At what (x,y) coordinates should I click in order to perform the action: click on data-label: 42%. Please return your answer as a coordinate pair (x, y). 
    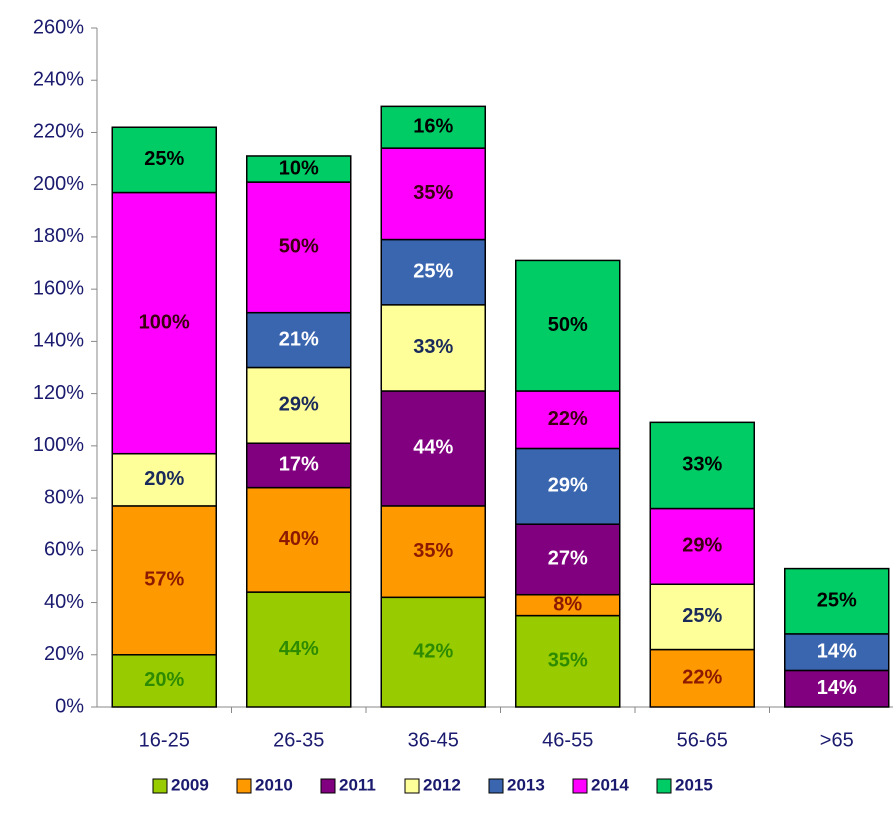
    Looking at the image, I should click on (433, 651).